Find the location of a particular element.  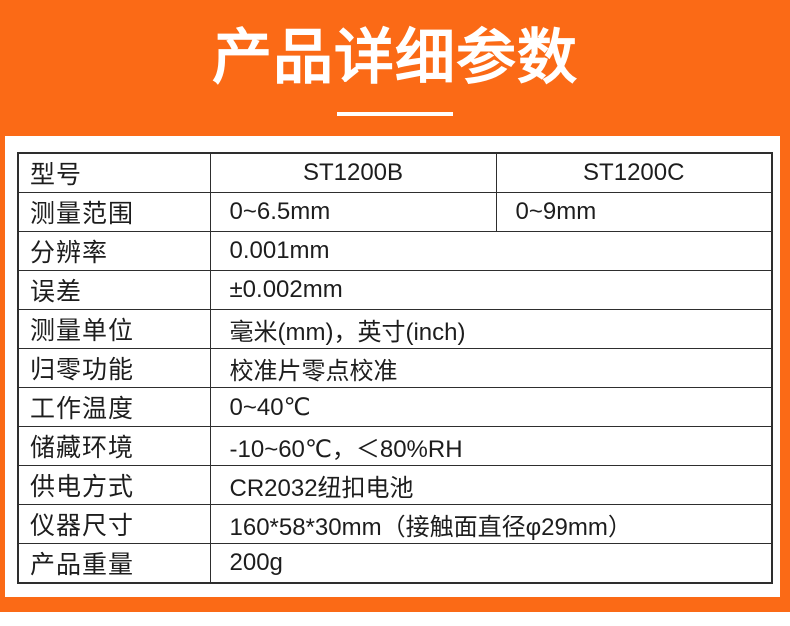

table-row-storage-env: 储藏环境 -10~60℃，＜80%RH is located at coordinates (395, 446).